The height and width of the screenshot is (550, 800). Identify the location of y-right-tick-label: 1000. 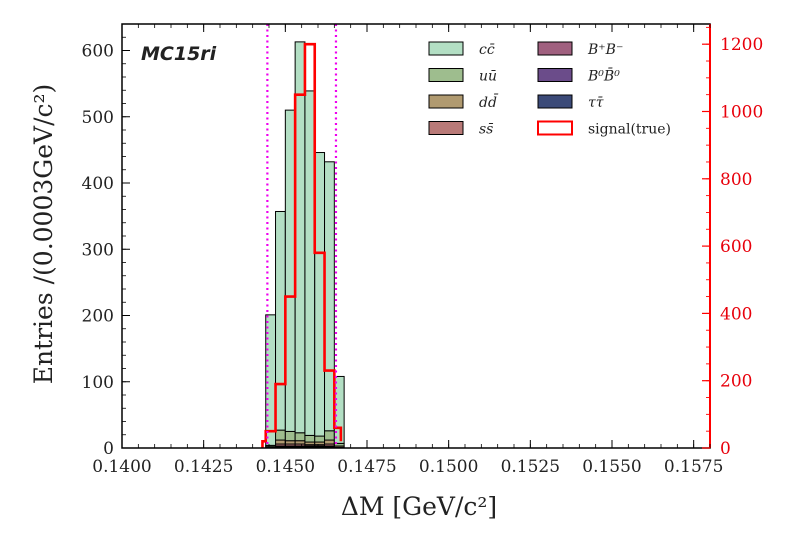
(741, 112).